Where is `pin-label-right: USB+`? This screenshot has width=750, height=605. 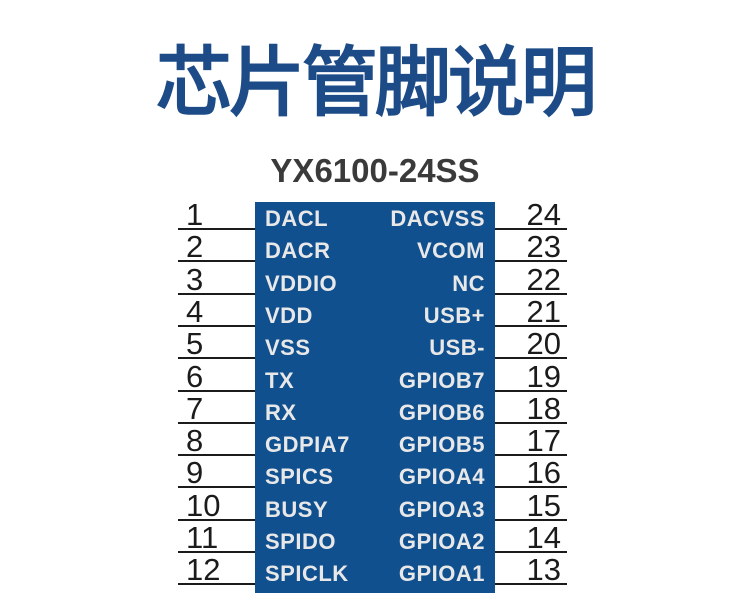 pin-label-right: USB+ is located at coordinates (454, 315).